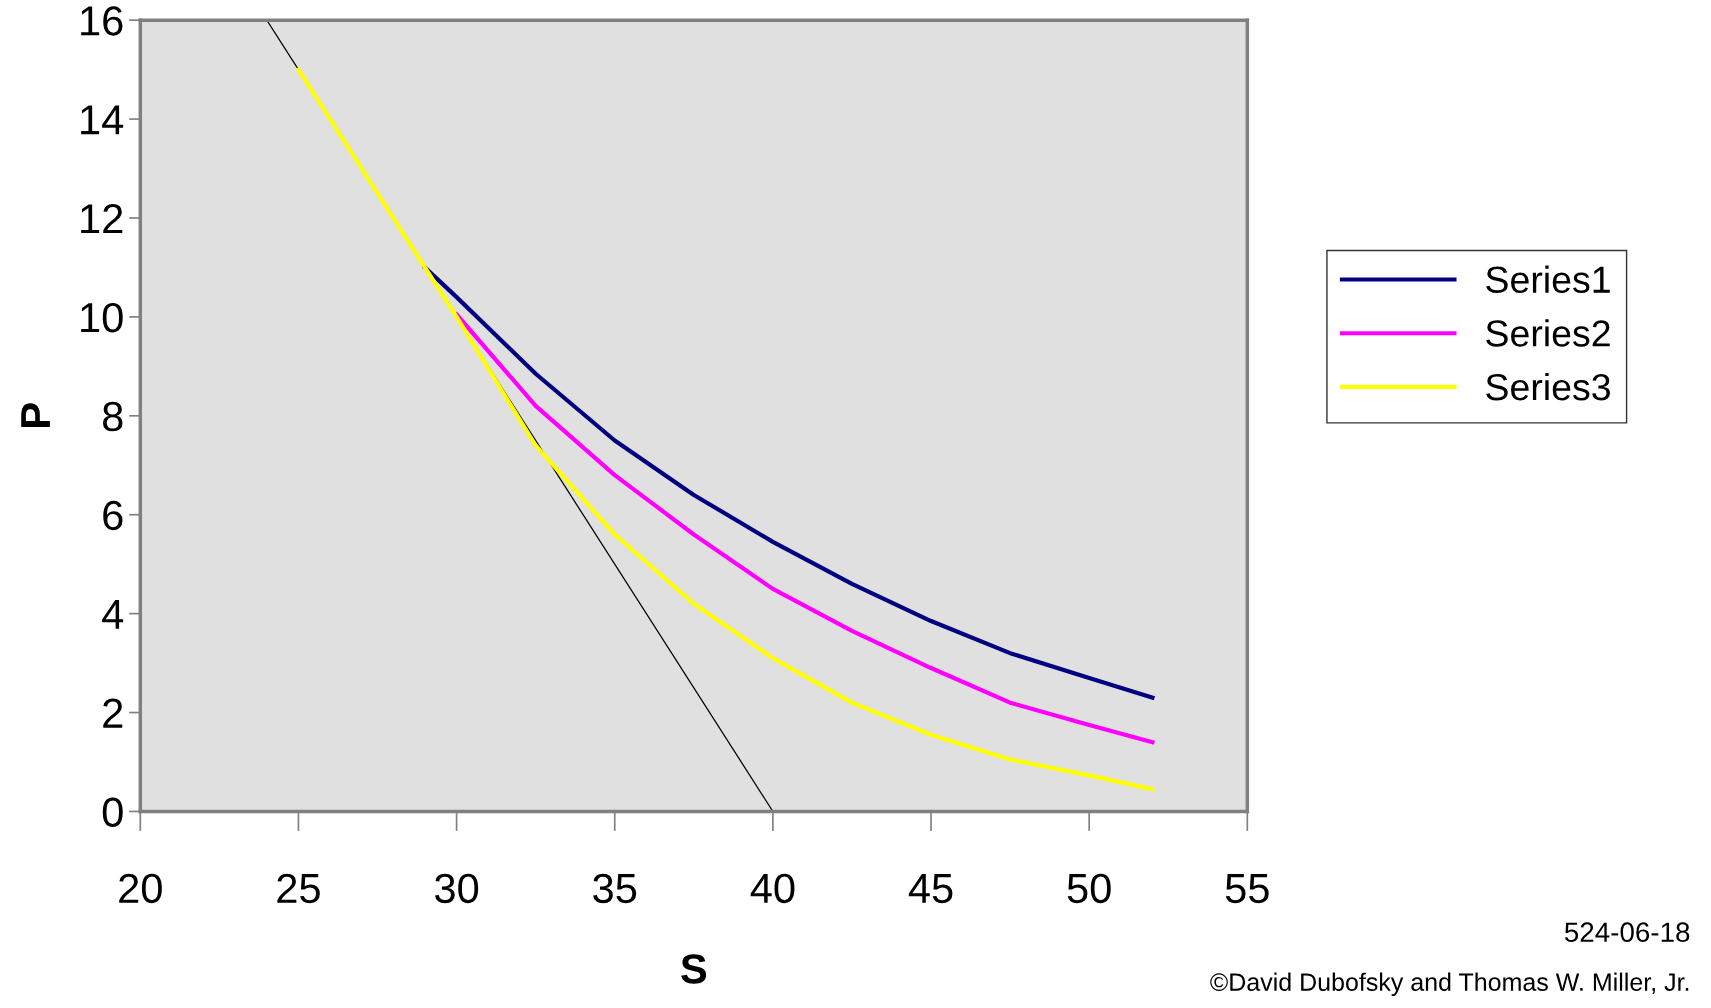  What do you see at coordinates (1548, 386) in the screenshot?
I see `legend-label: Series3` at bounding box center [1548, 386].